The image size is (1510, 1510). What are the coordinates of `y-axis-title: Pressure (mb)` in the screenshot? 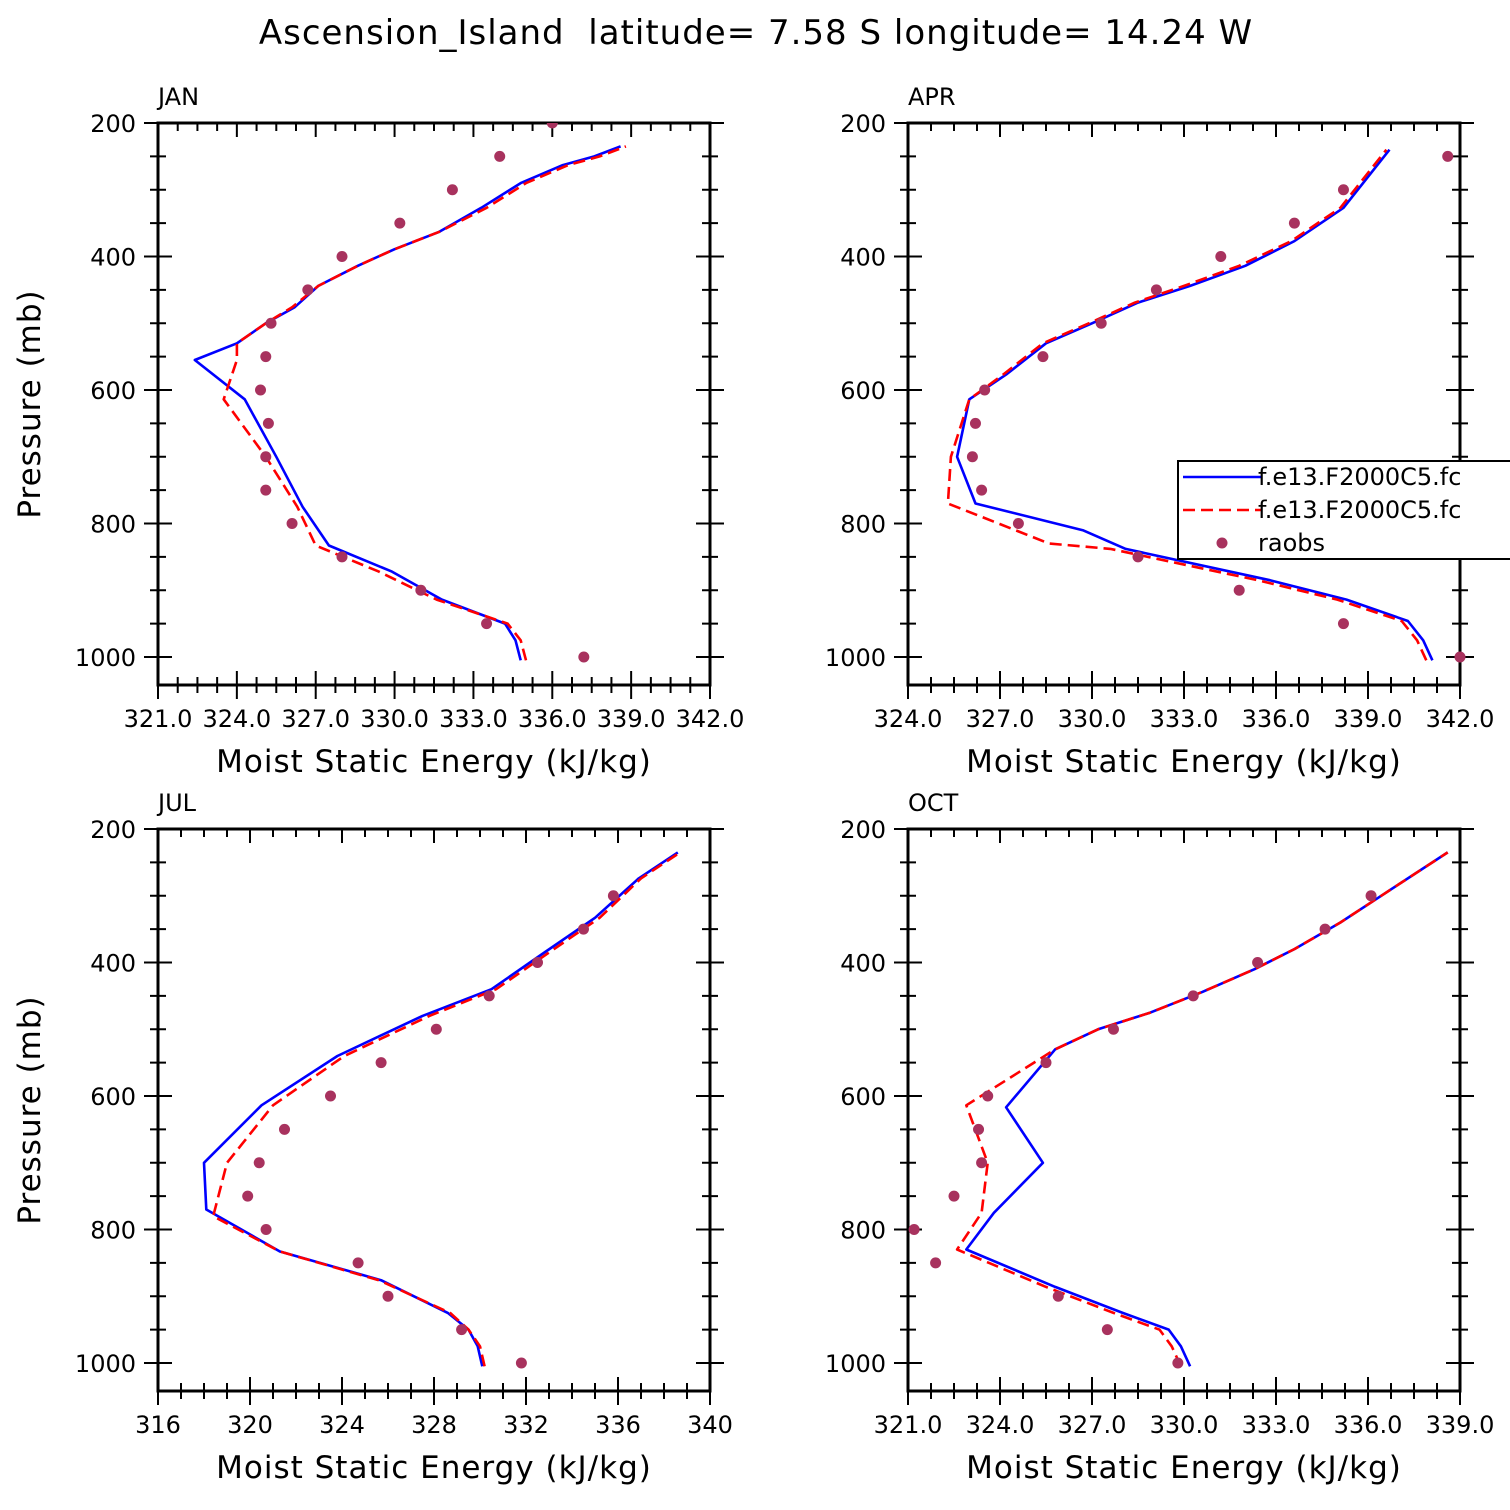 It's located at (30, 403).